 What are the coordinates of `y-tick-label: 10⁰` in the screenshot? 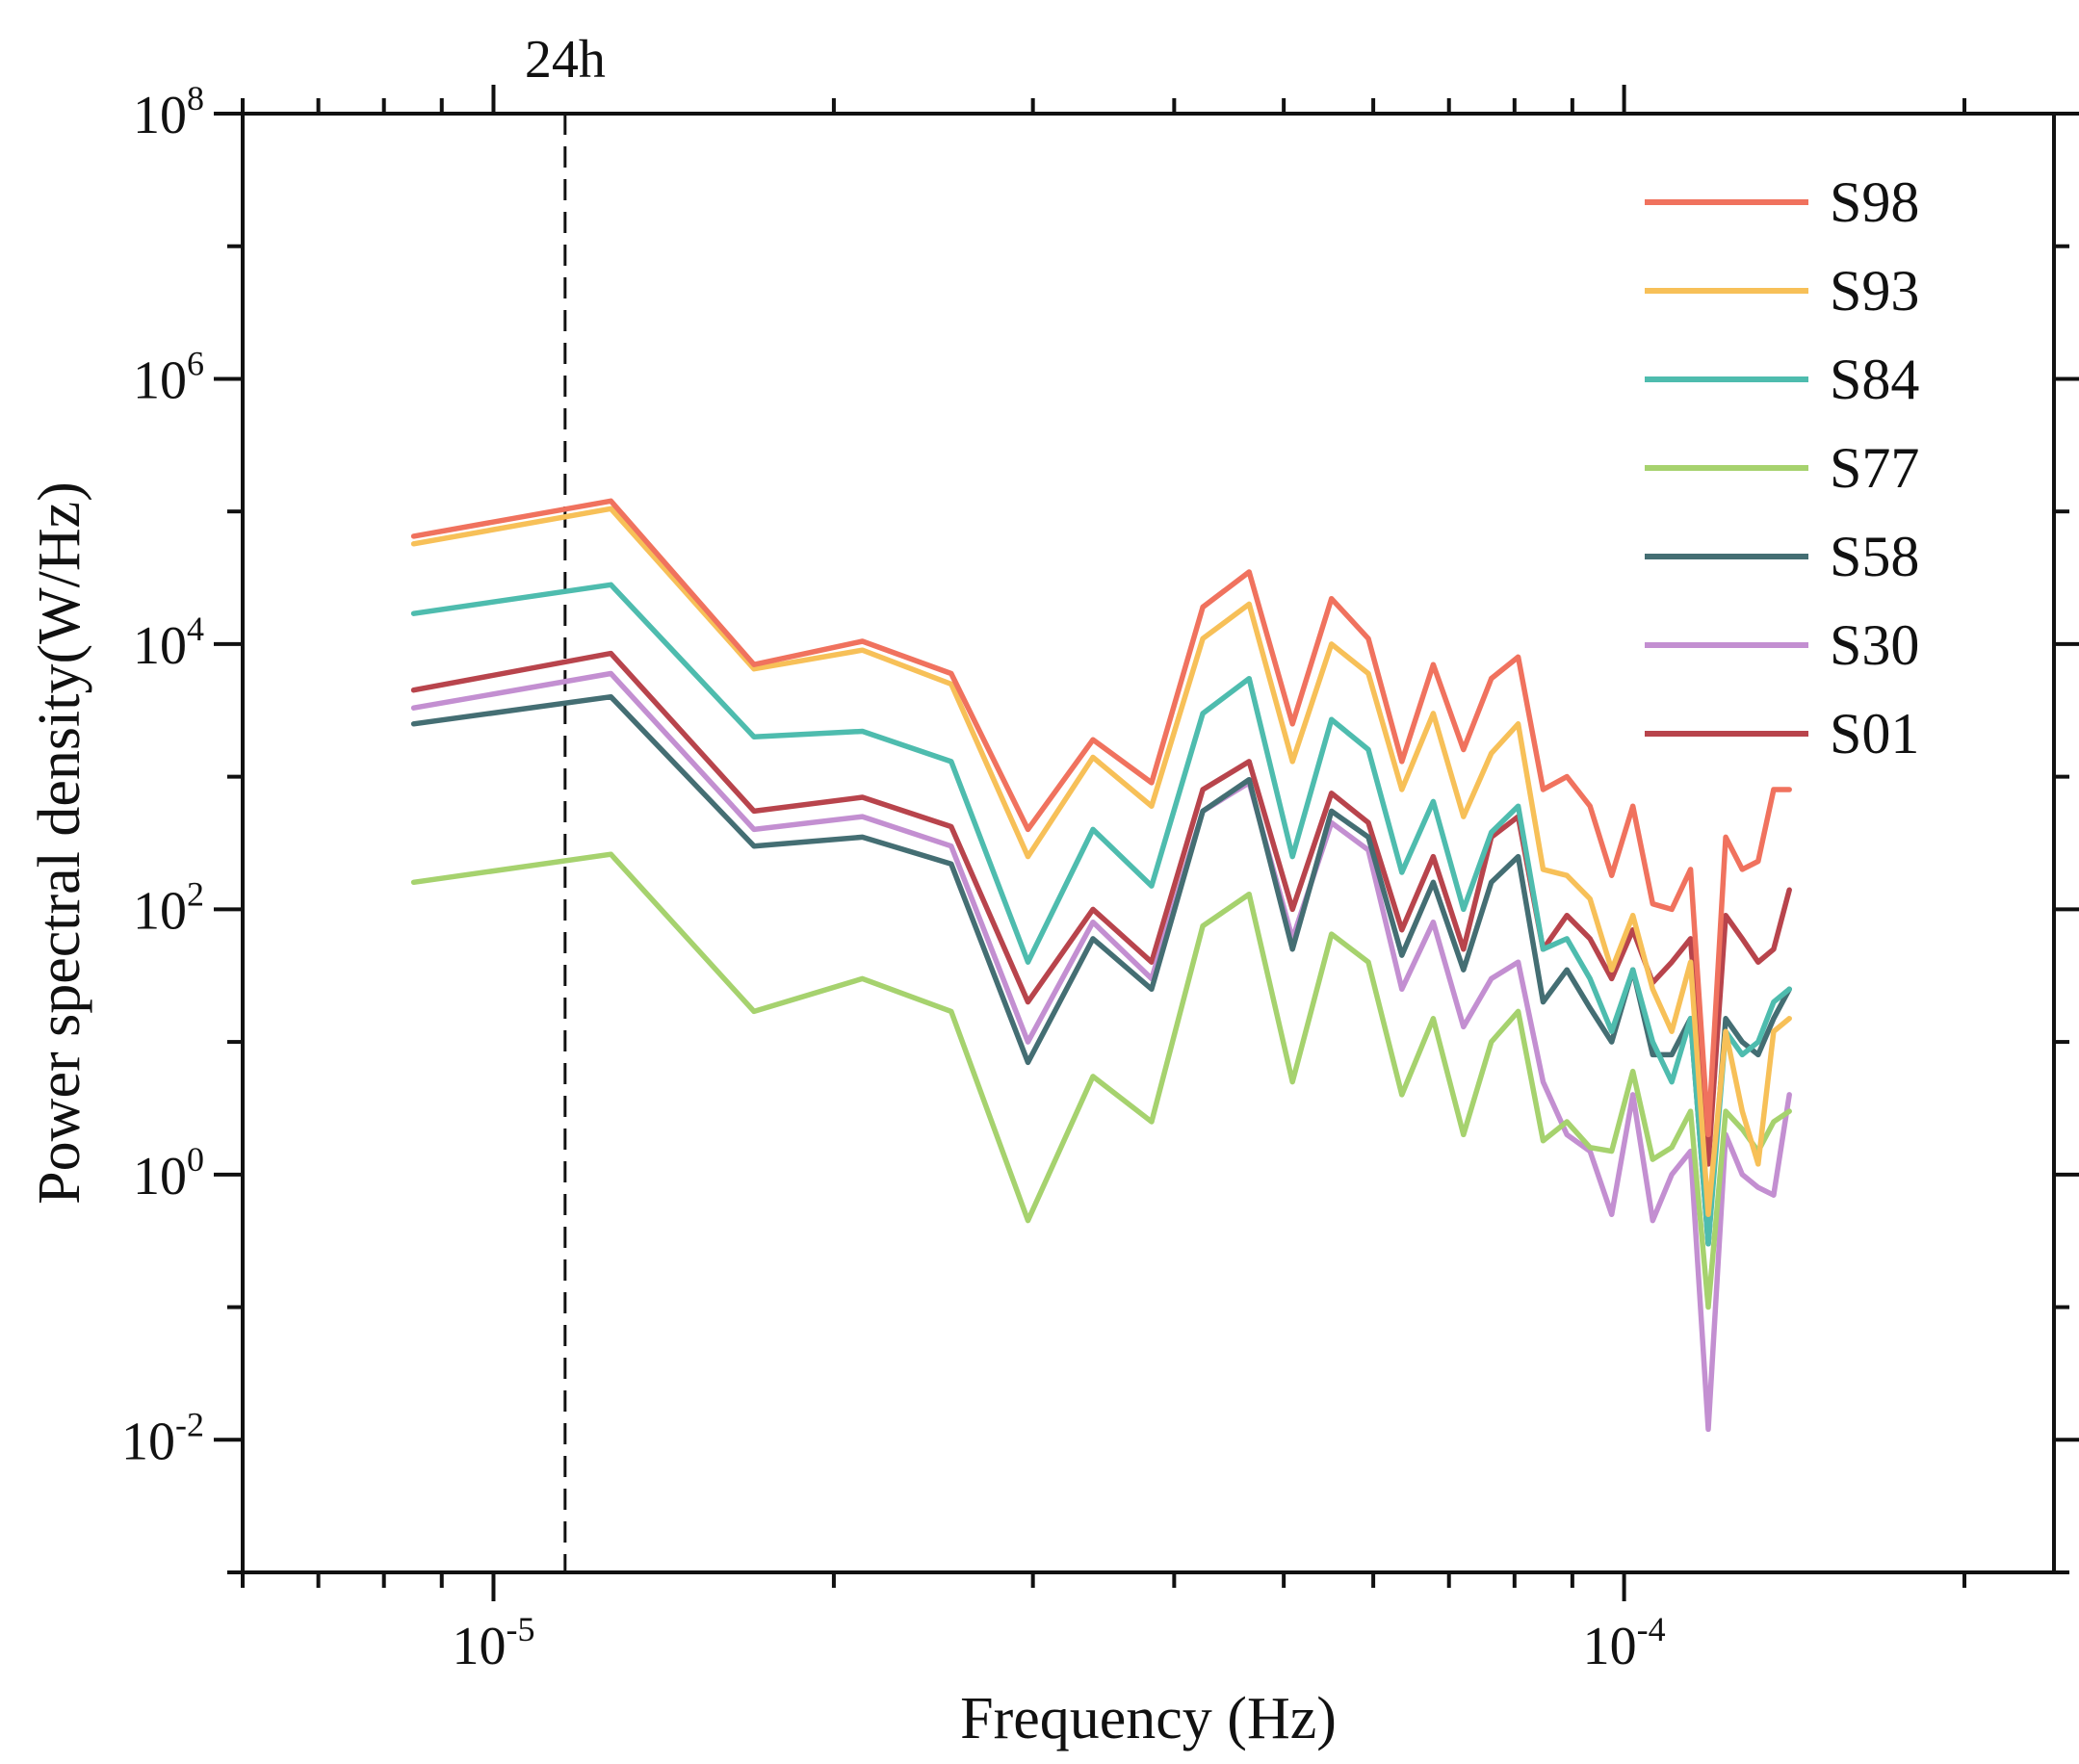 It's located at (168, 1173).